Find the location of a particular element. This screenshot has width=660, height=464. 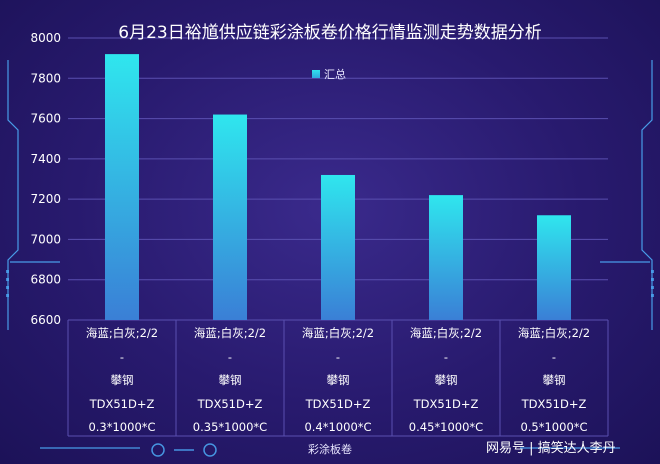

chart-title: 6月23日裕馗供应链彩涂板卷价格行情监测走势数据分析 is located at coordinates (330, 33).